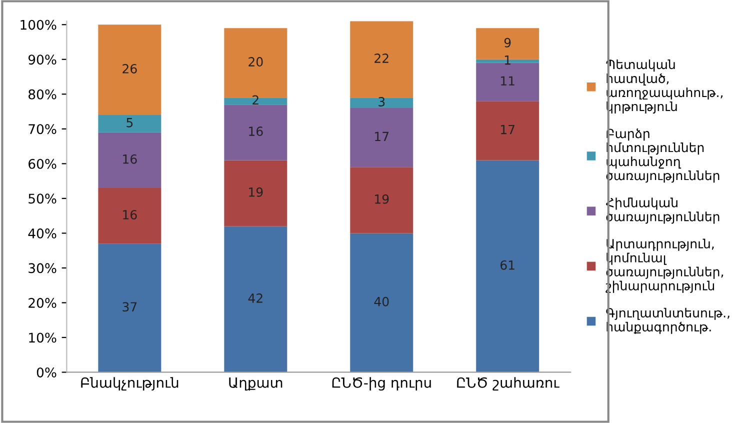 The image size is (741, 423). I want to click on y-tick-label: 20%, so click(42, 303).